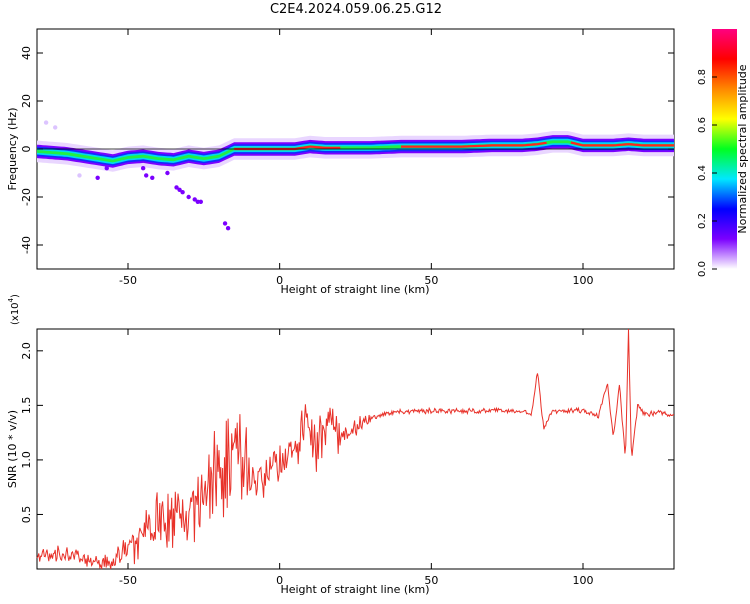  Describe the element at coordinates (15, 296) in the screenshot. I see `snr-multiplier-close: )` at that location.